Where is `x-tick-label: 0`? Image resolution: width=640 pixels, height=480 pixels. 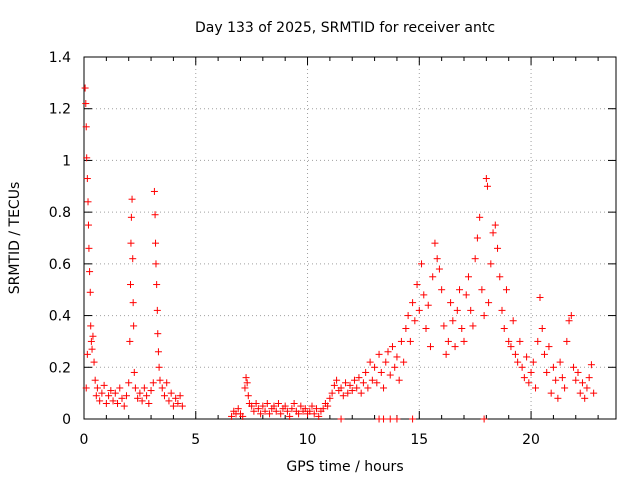
x-tick-label: 0 is located at coordinates (84, 440).